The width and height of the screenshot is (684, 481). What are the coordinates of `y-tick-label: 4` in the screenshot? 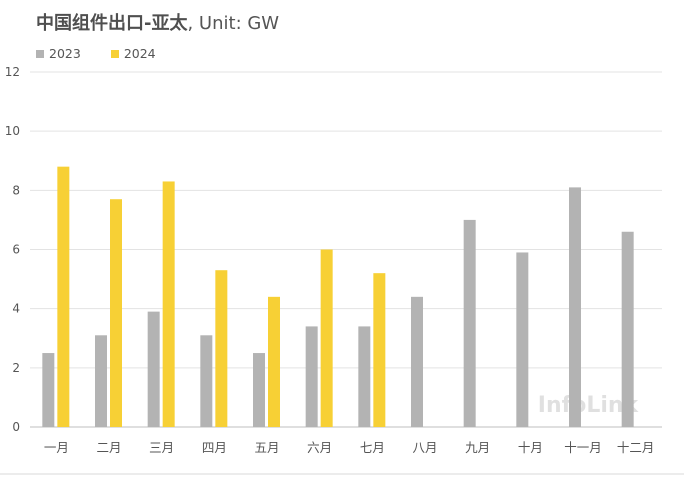 It's located at (16, 309).